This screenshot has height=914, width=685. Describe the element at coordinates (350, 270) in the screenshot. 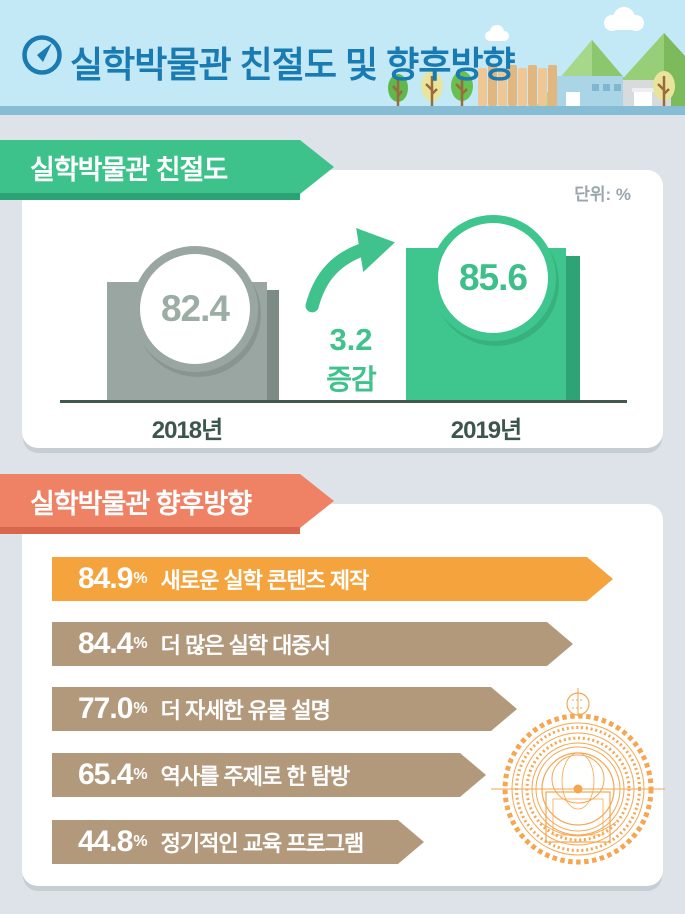

I see `up-arrow-icon` at that location.